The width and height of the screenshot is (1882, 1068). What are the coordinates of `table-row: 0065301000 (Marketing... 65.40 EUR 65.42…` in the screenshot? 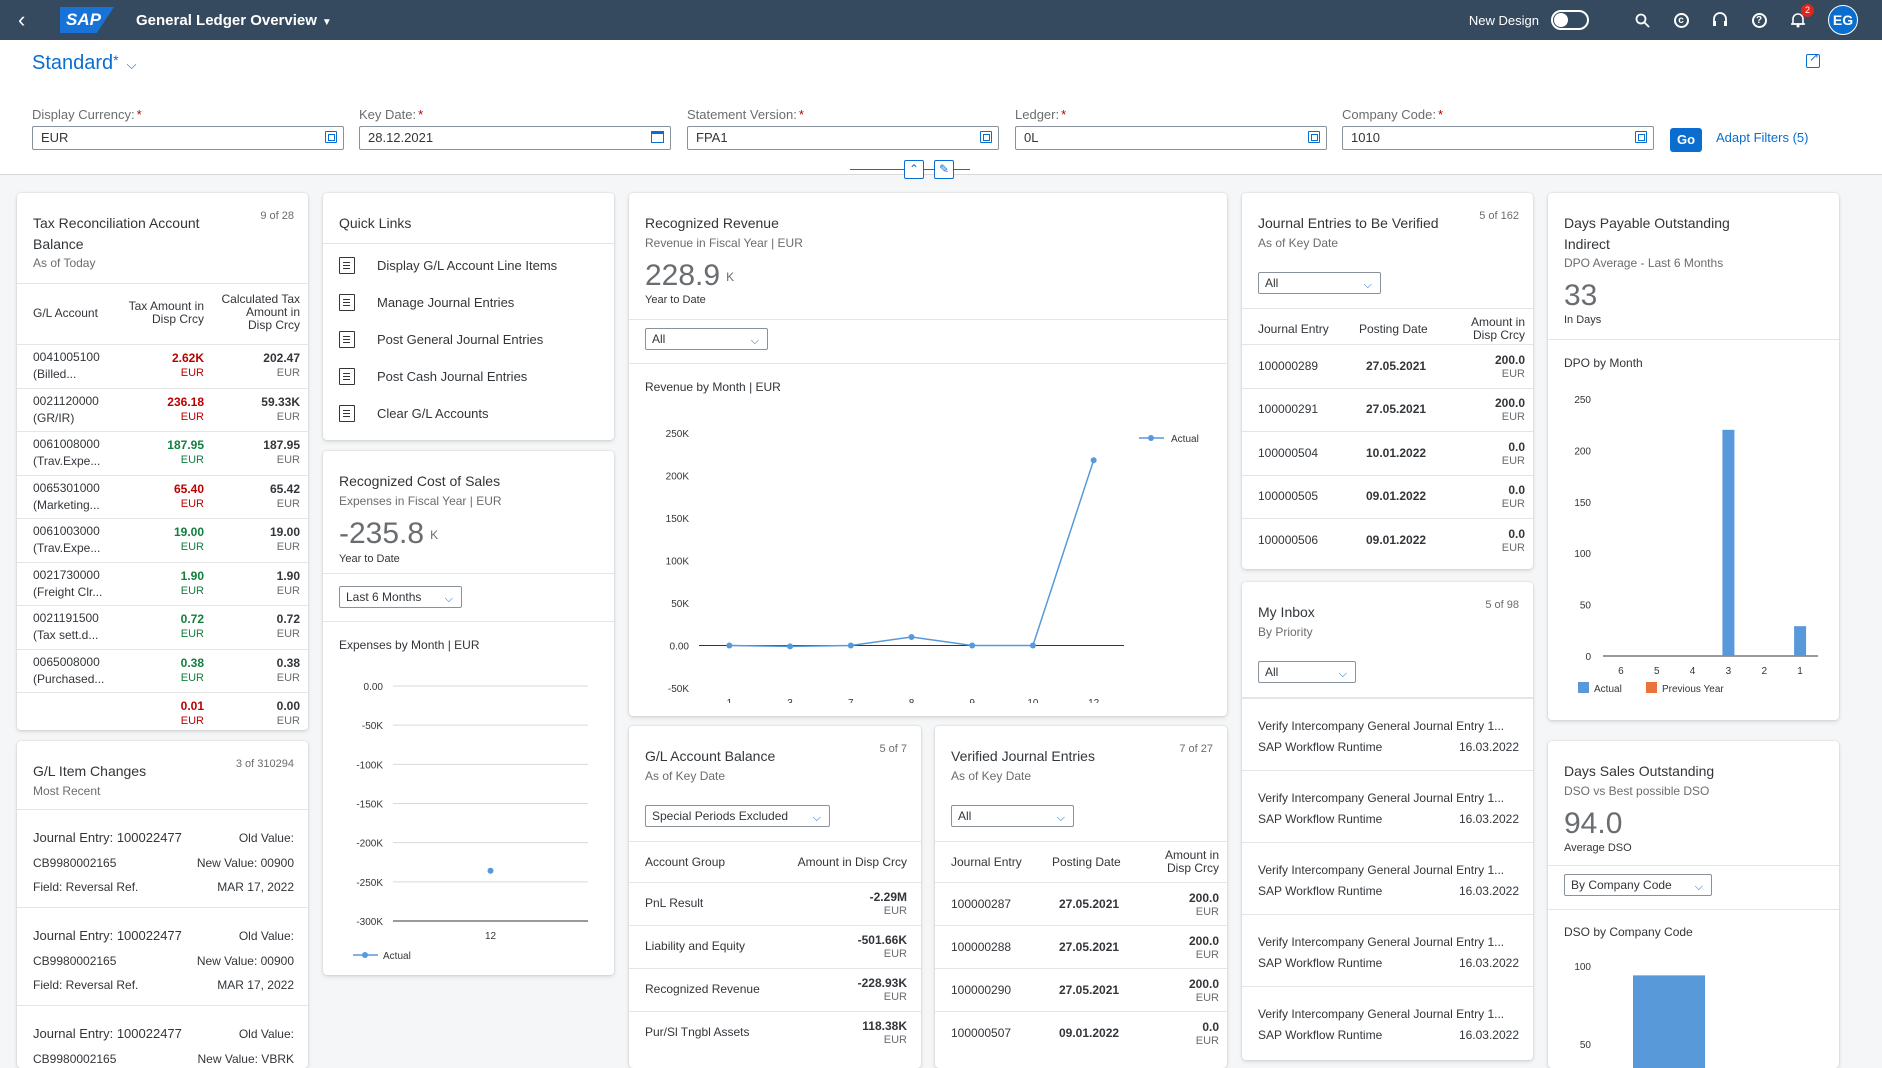 It's located at (162, 496).